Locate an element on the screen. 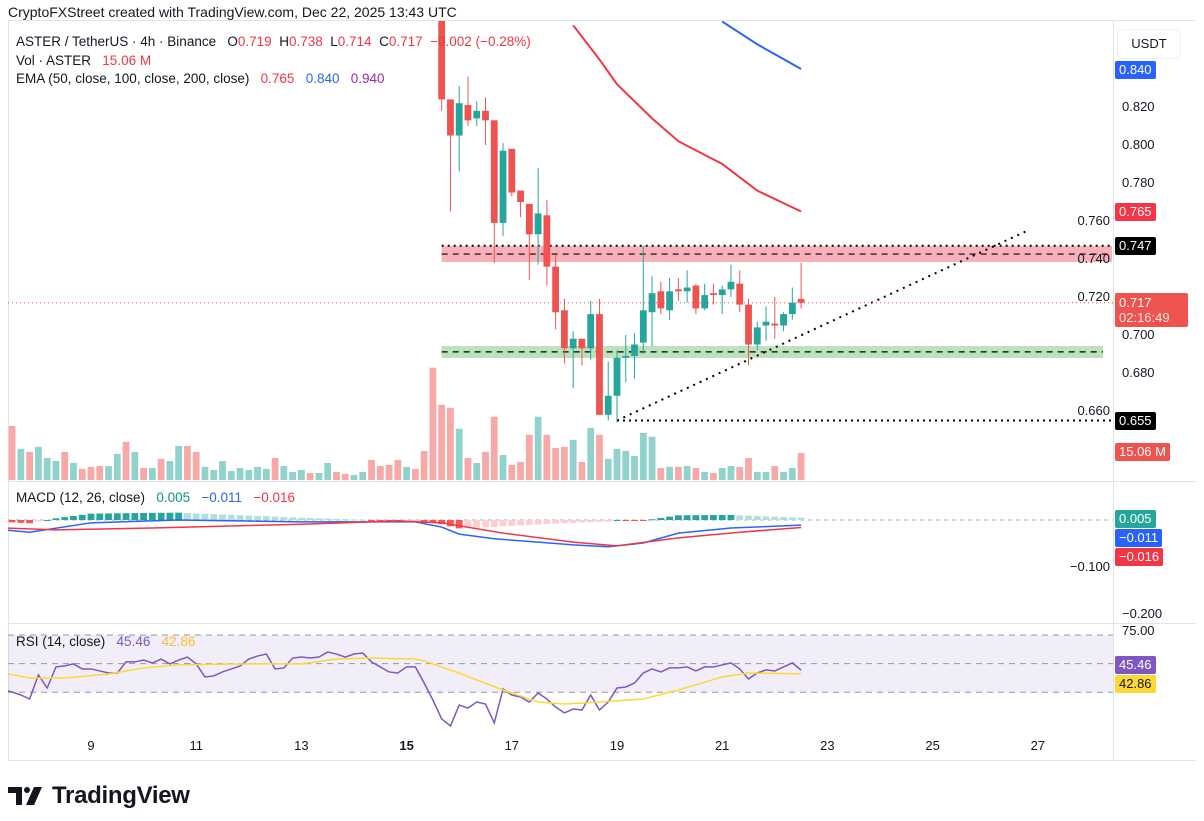 The height and width of the screenshot is (821, 1204). high-value: 0.738 is located at coordinates (305, 41).